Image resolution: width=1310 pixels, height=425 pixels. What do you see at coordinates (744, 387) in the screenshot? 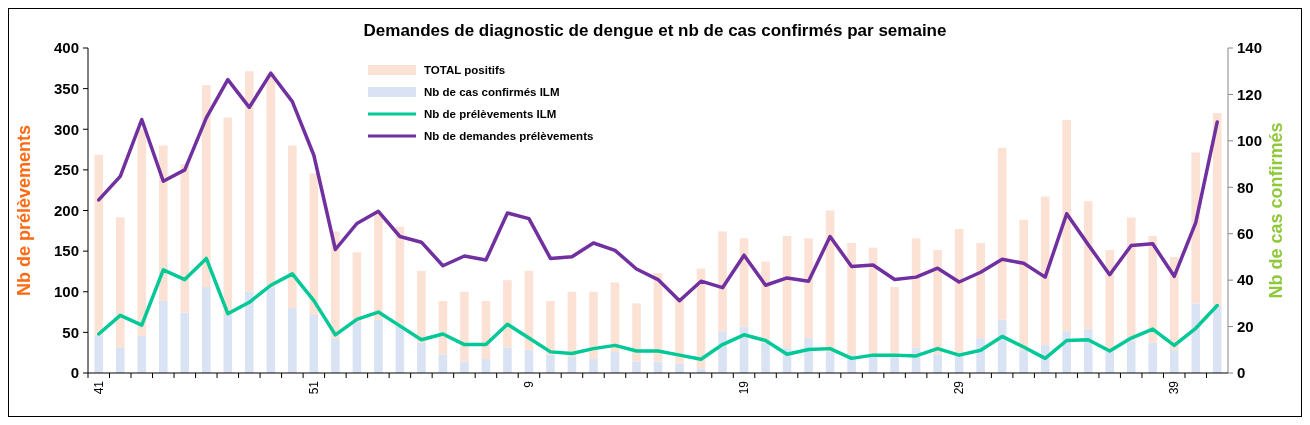
I see `x-tick-label: 19` at bounding box center [744, 387].